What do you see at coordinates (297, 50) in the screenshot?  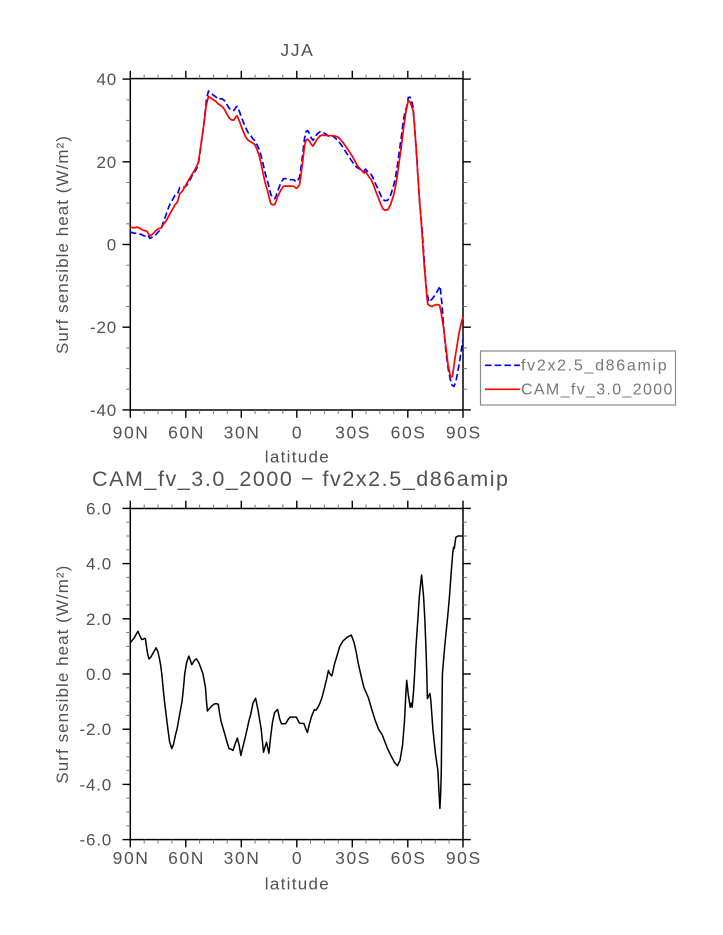 I see `svg-text: JJA` at bounding box center [297, 50].